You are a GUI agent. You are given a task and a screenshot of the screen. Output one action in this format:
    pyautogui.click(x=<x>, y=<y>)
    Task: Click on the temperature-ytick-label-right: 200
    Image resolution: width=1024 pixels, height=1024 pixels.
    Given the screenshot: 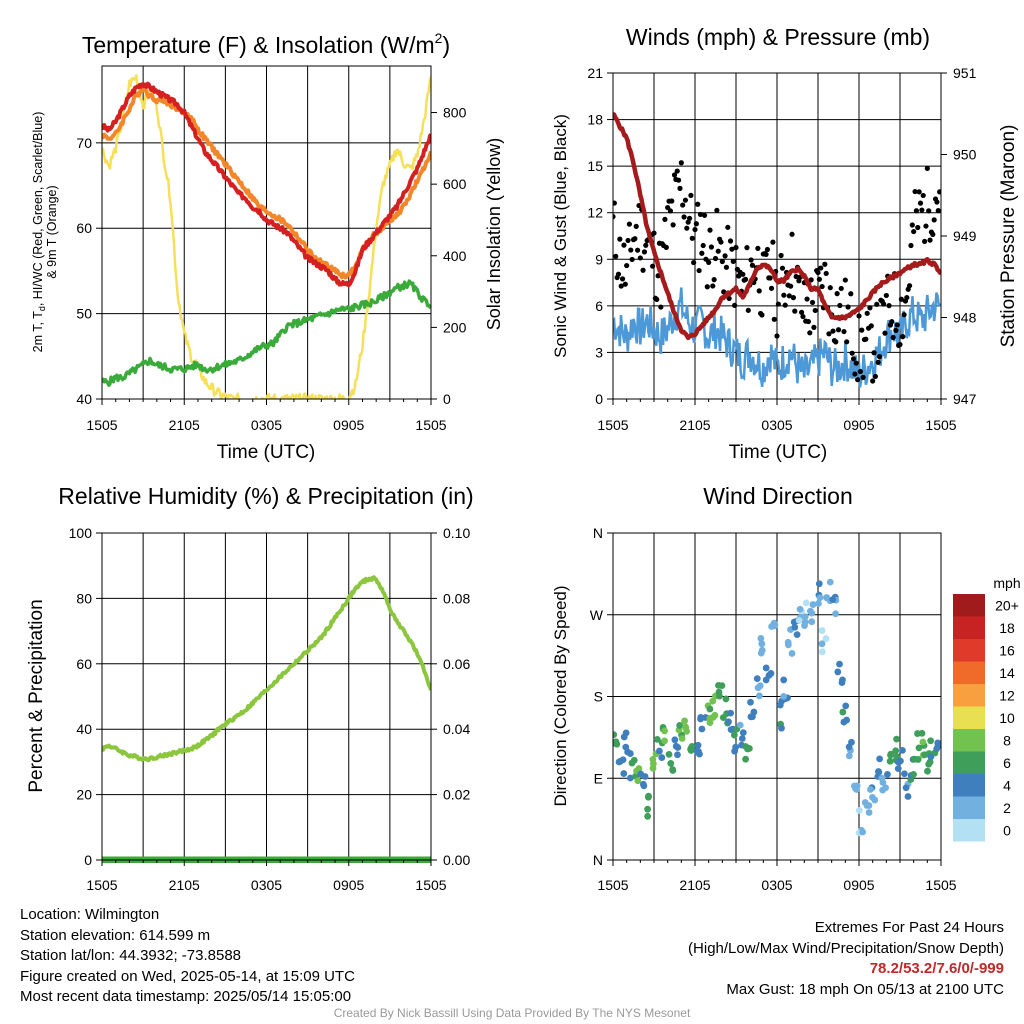 What is the action you would take?
    pyautogui.click(x=455, y=327)
    